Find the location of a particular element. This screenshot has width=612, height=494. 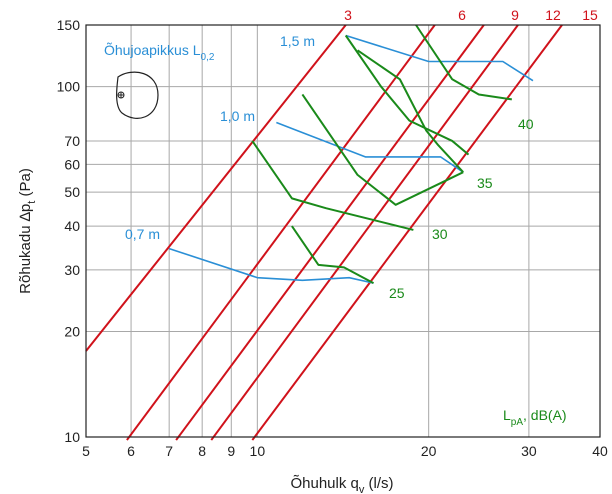

legend-title: Õhujoapikkus L0,2 is located at coordinates (159, 52).